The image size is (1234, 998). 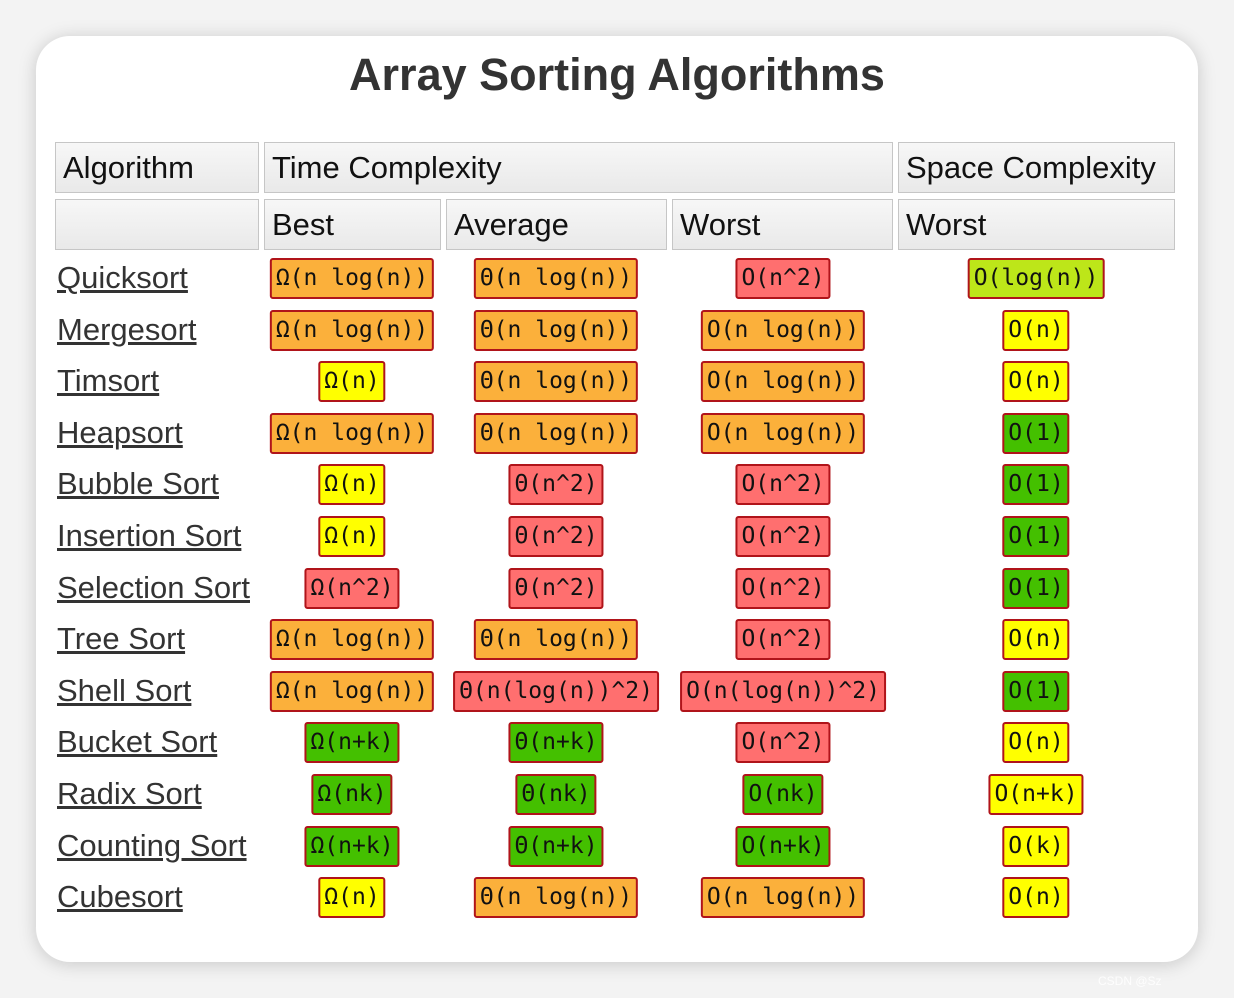 What do you see at coordinates (783, 794) in the screenshot?
I see `complexity-badge-worst: O(nk)` at bounding box center [783, 794].